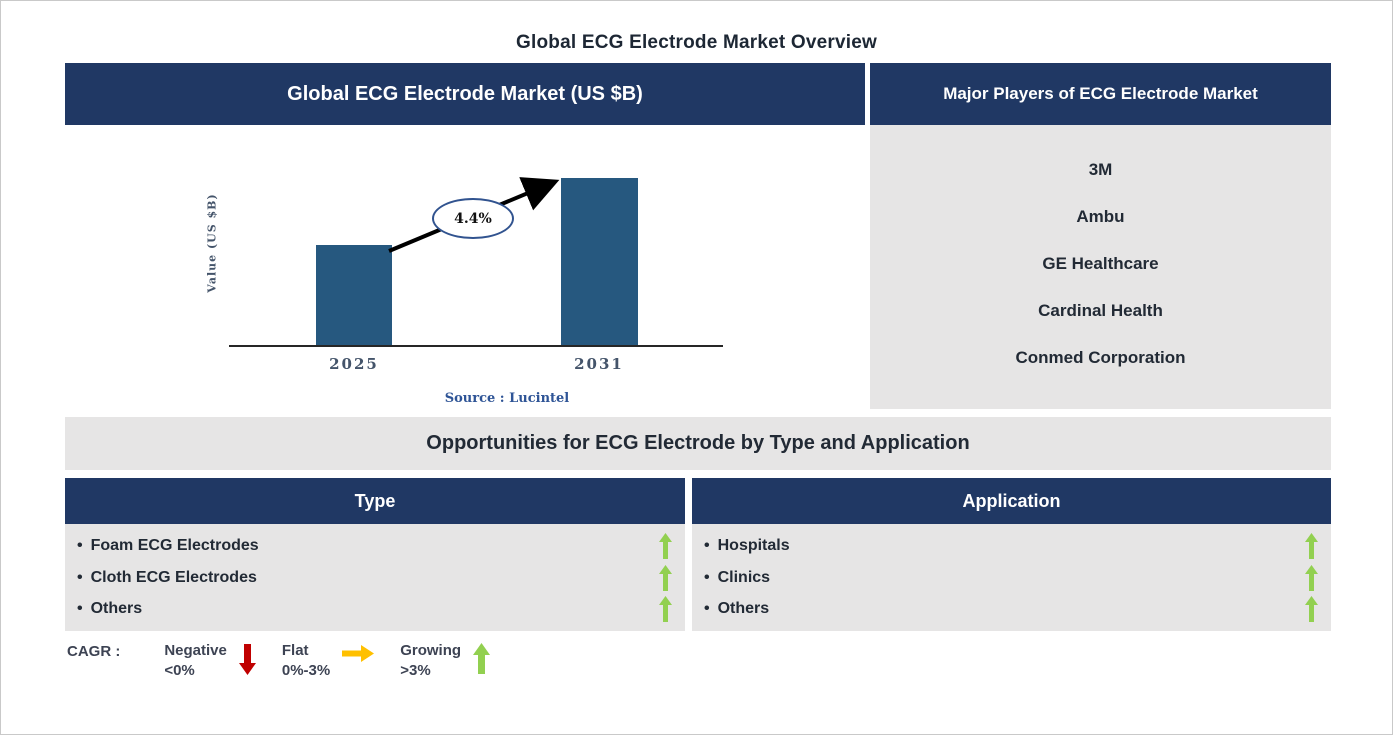 The width and height of the screenshot is (1393, 735). I want to click on type-item-label: Cloth ECG Electrodes, so click(173, 577).